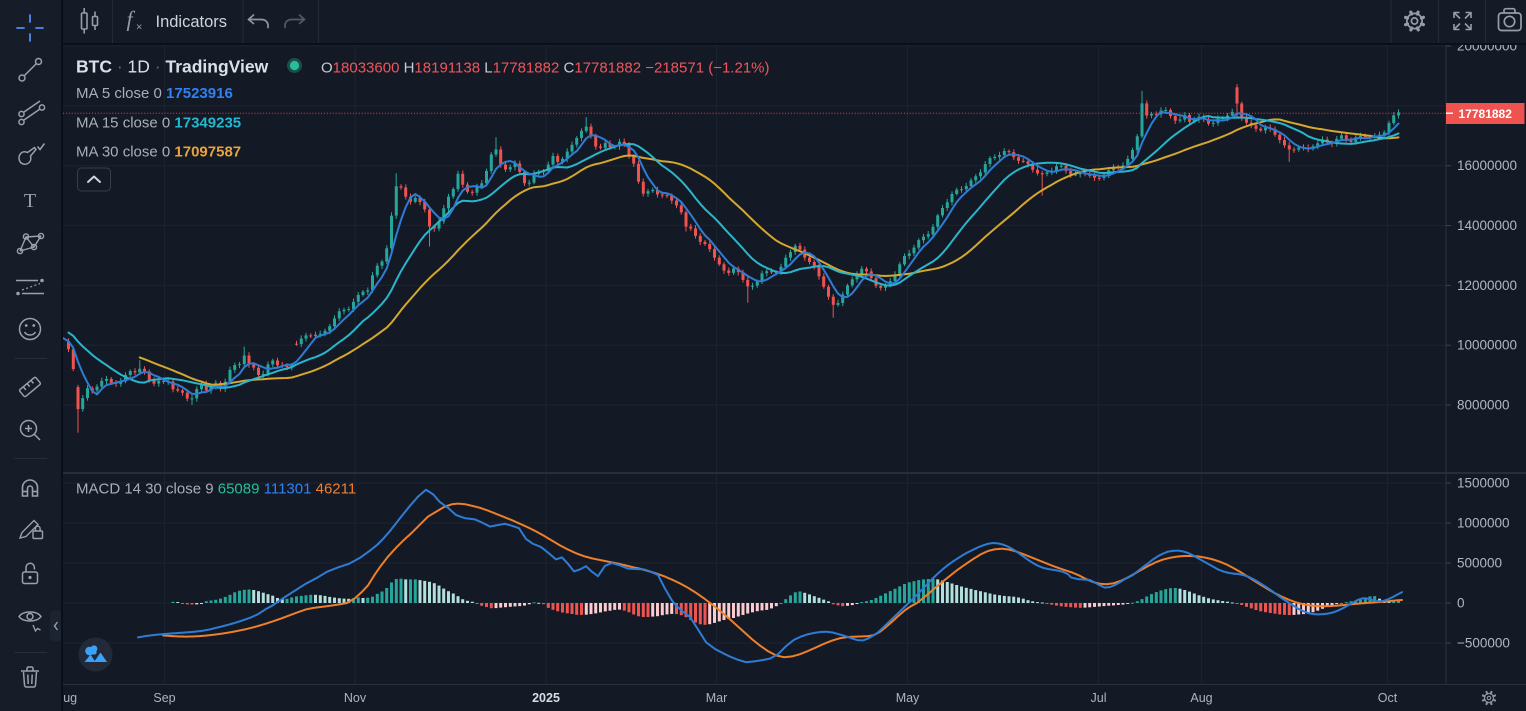 The width and height of the screenshot is (1526, 711). What do you see at coordinates (1487, 165) in the screenshot?
I see `svg-text: 16000000` at bounding box center [1487, 165].